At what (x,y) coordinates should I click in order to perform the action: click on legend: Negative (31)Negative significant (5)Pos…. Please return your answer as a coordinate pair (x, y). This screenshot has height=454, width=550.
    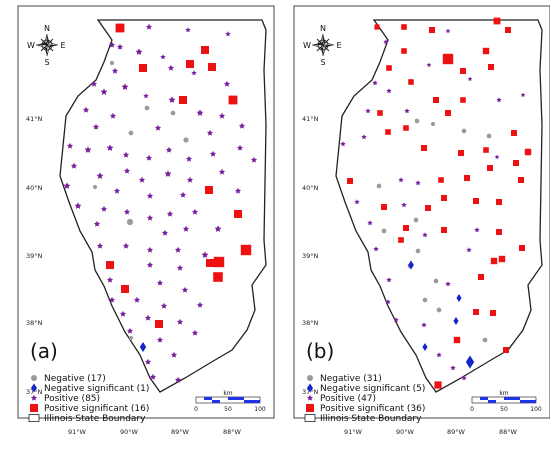
    Looking at the image, I should click on (364, 399).